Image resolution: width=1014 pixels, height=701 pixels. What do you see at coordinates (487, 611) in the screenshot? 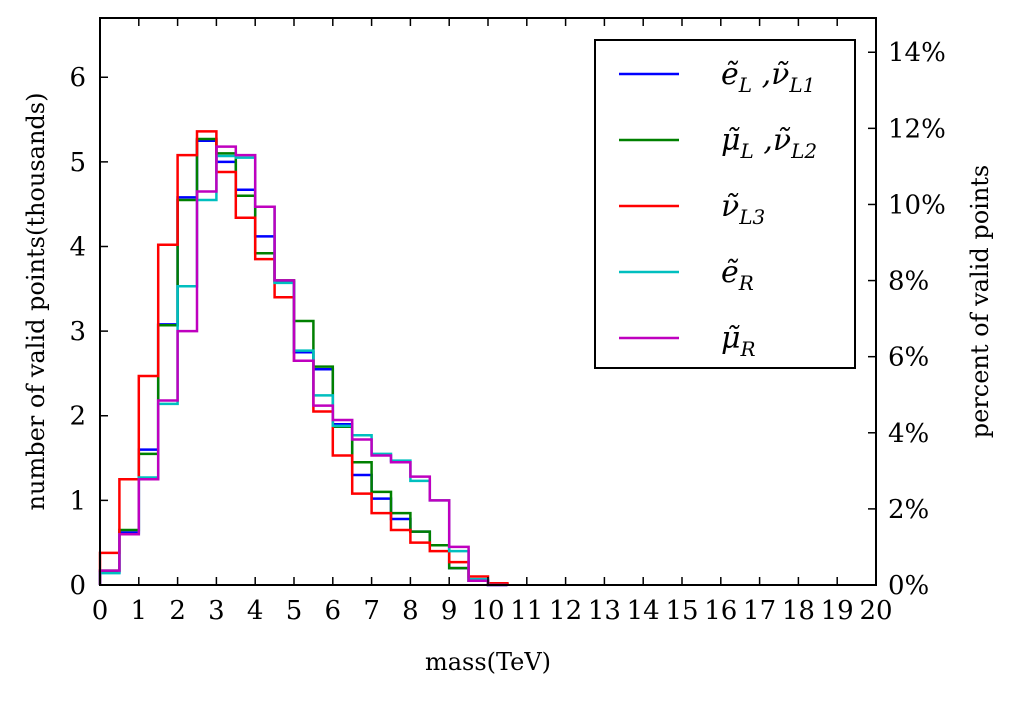
I see `x-tick-label: 10` at bounding box center [487, 611].